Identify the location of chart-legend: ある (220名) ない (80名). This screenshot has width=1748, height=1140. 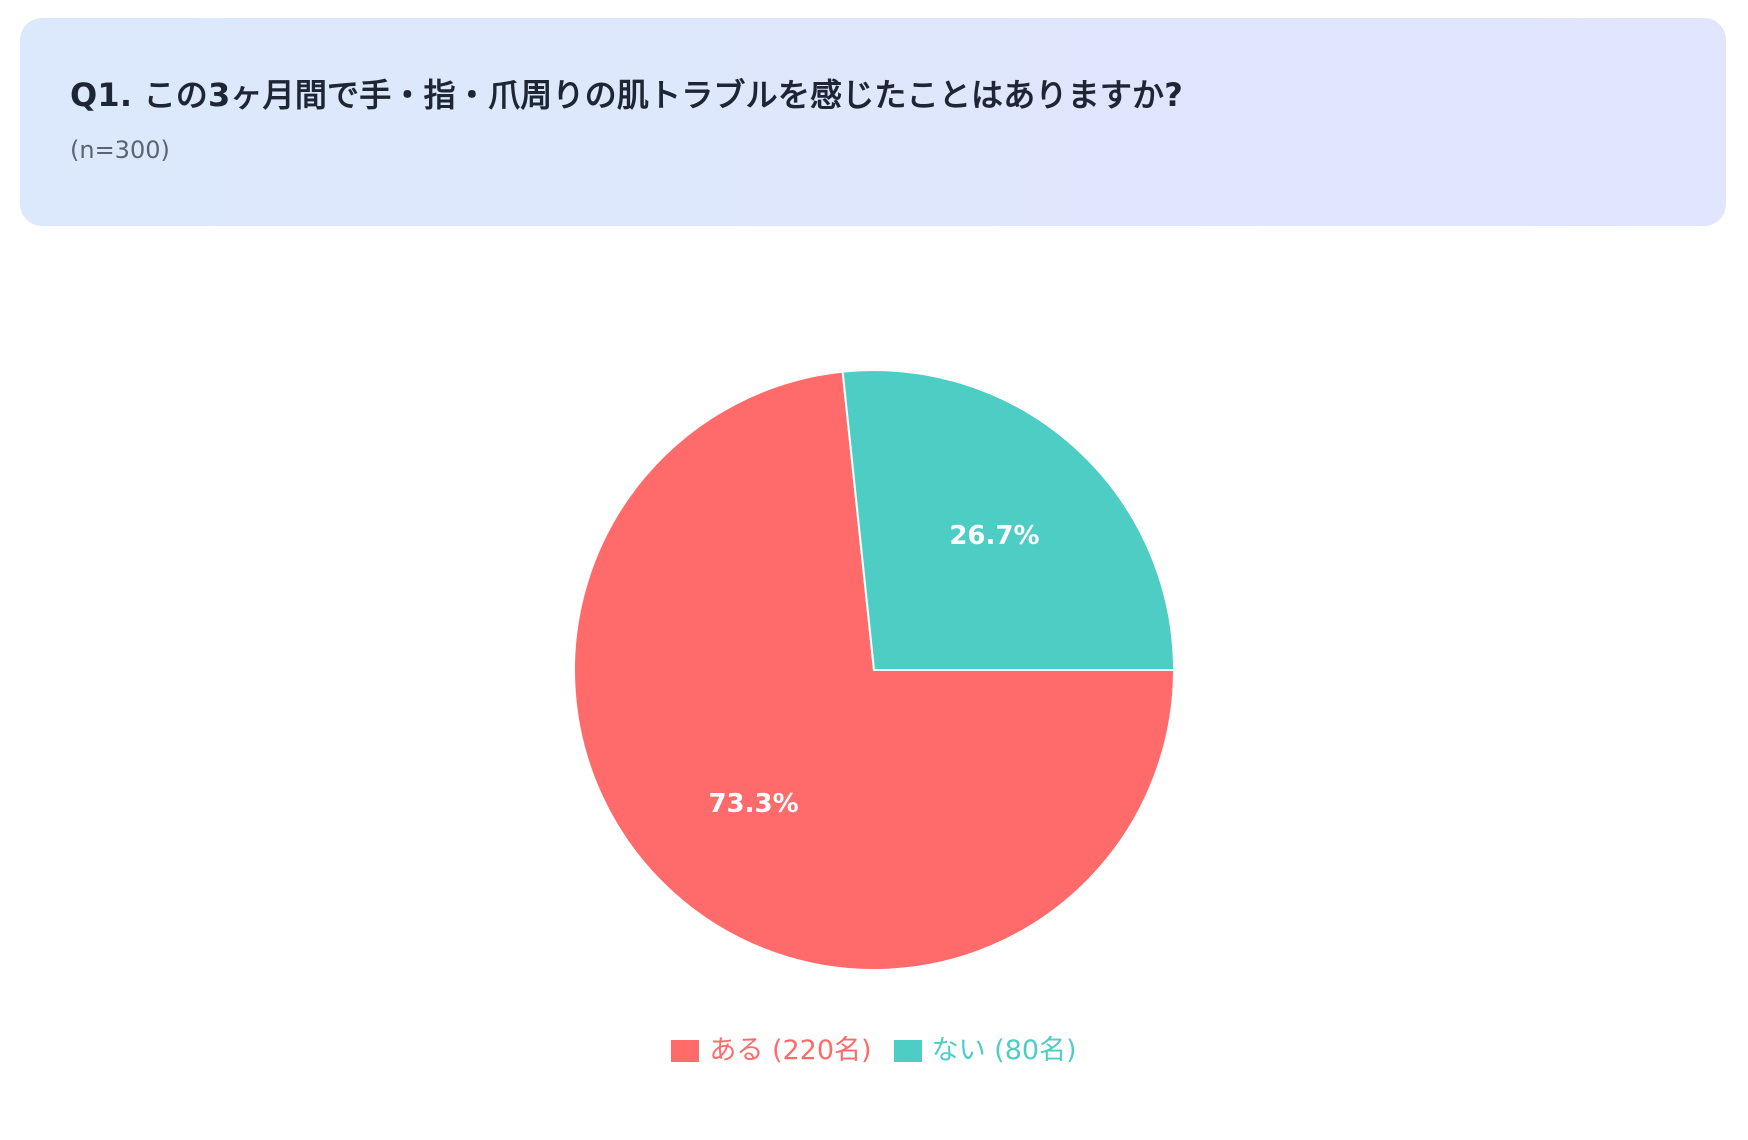
(874, 1051).